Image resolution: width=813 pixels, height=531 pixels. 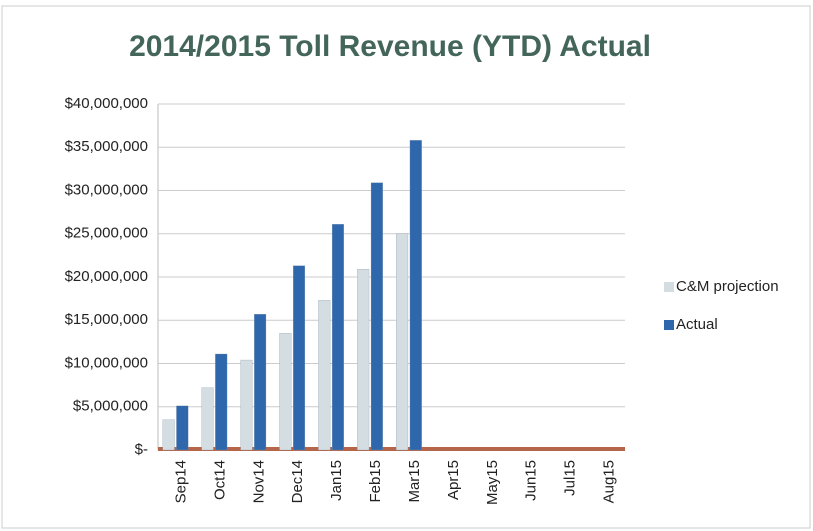 What do you see at coordinates (106, 319) in the screenshot?
I see `y-tick-label: $15,000,000` at bounding box center [106, 319].